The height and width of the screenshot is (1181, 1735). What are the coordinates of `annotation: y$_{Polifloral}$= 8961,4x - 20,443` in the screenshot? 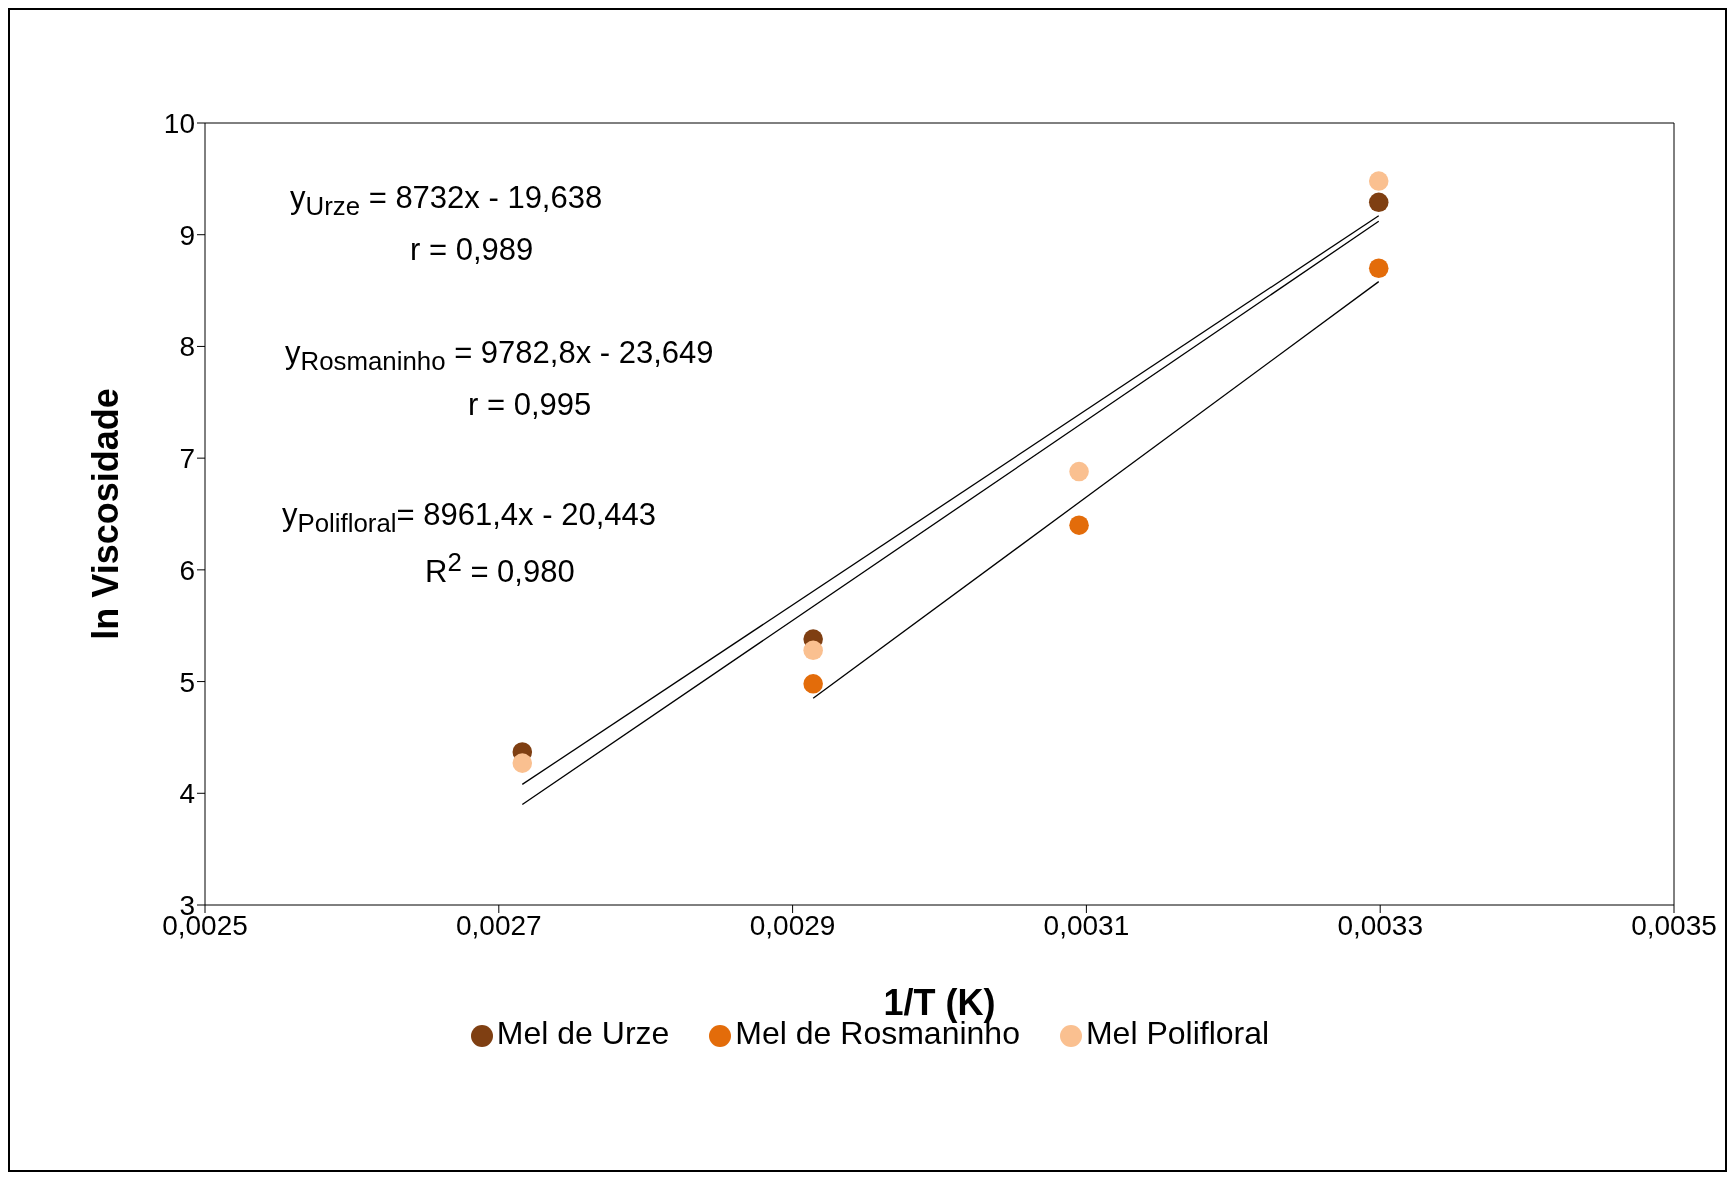 It's located at (469, 518).